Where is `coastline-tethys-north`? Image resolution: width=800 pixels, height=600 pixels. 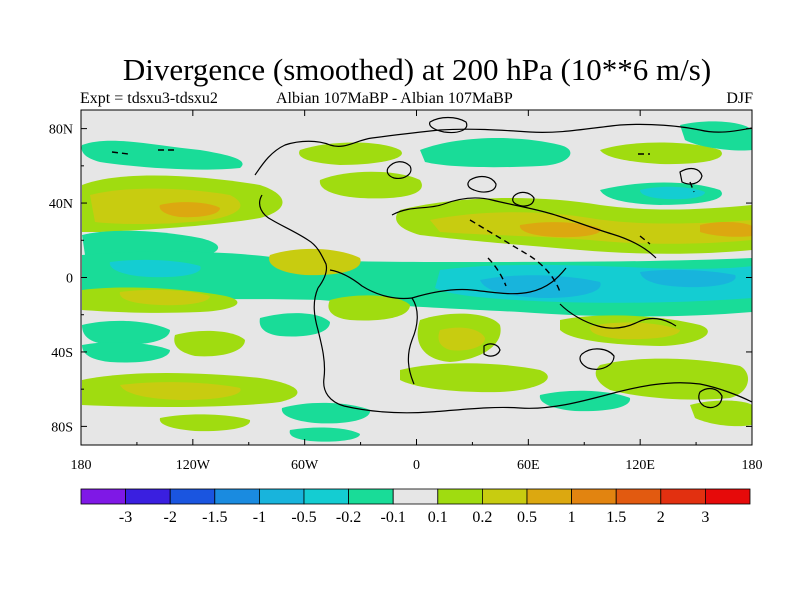 coastline-tethys-north is located at coordinates (524, 228).